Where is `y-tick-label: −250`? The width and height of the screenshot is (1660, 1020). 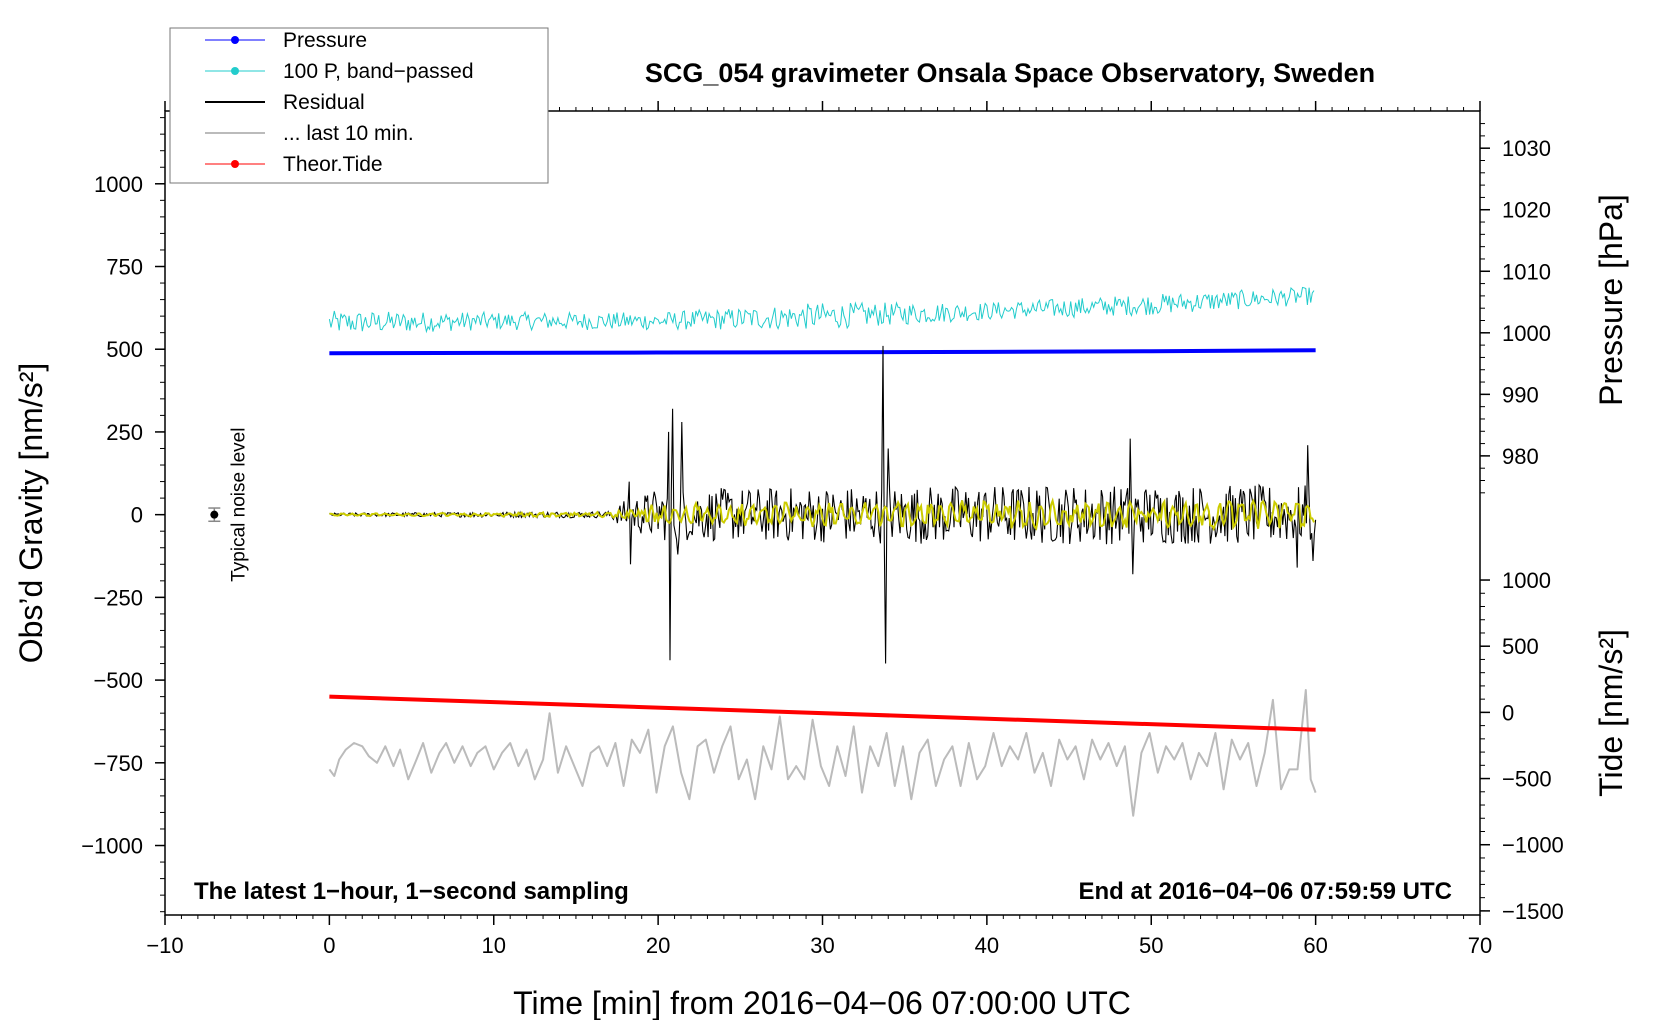 y-tick-label: −250 is located at coordinates (118, 597).